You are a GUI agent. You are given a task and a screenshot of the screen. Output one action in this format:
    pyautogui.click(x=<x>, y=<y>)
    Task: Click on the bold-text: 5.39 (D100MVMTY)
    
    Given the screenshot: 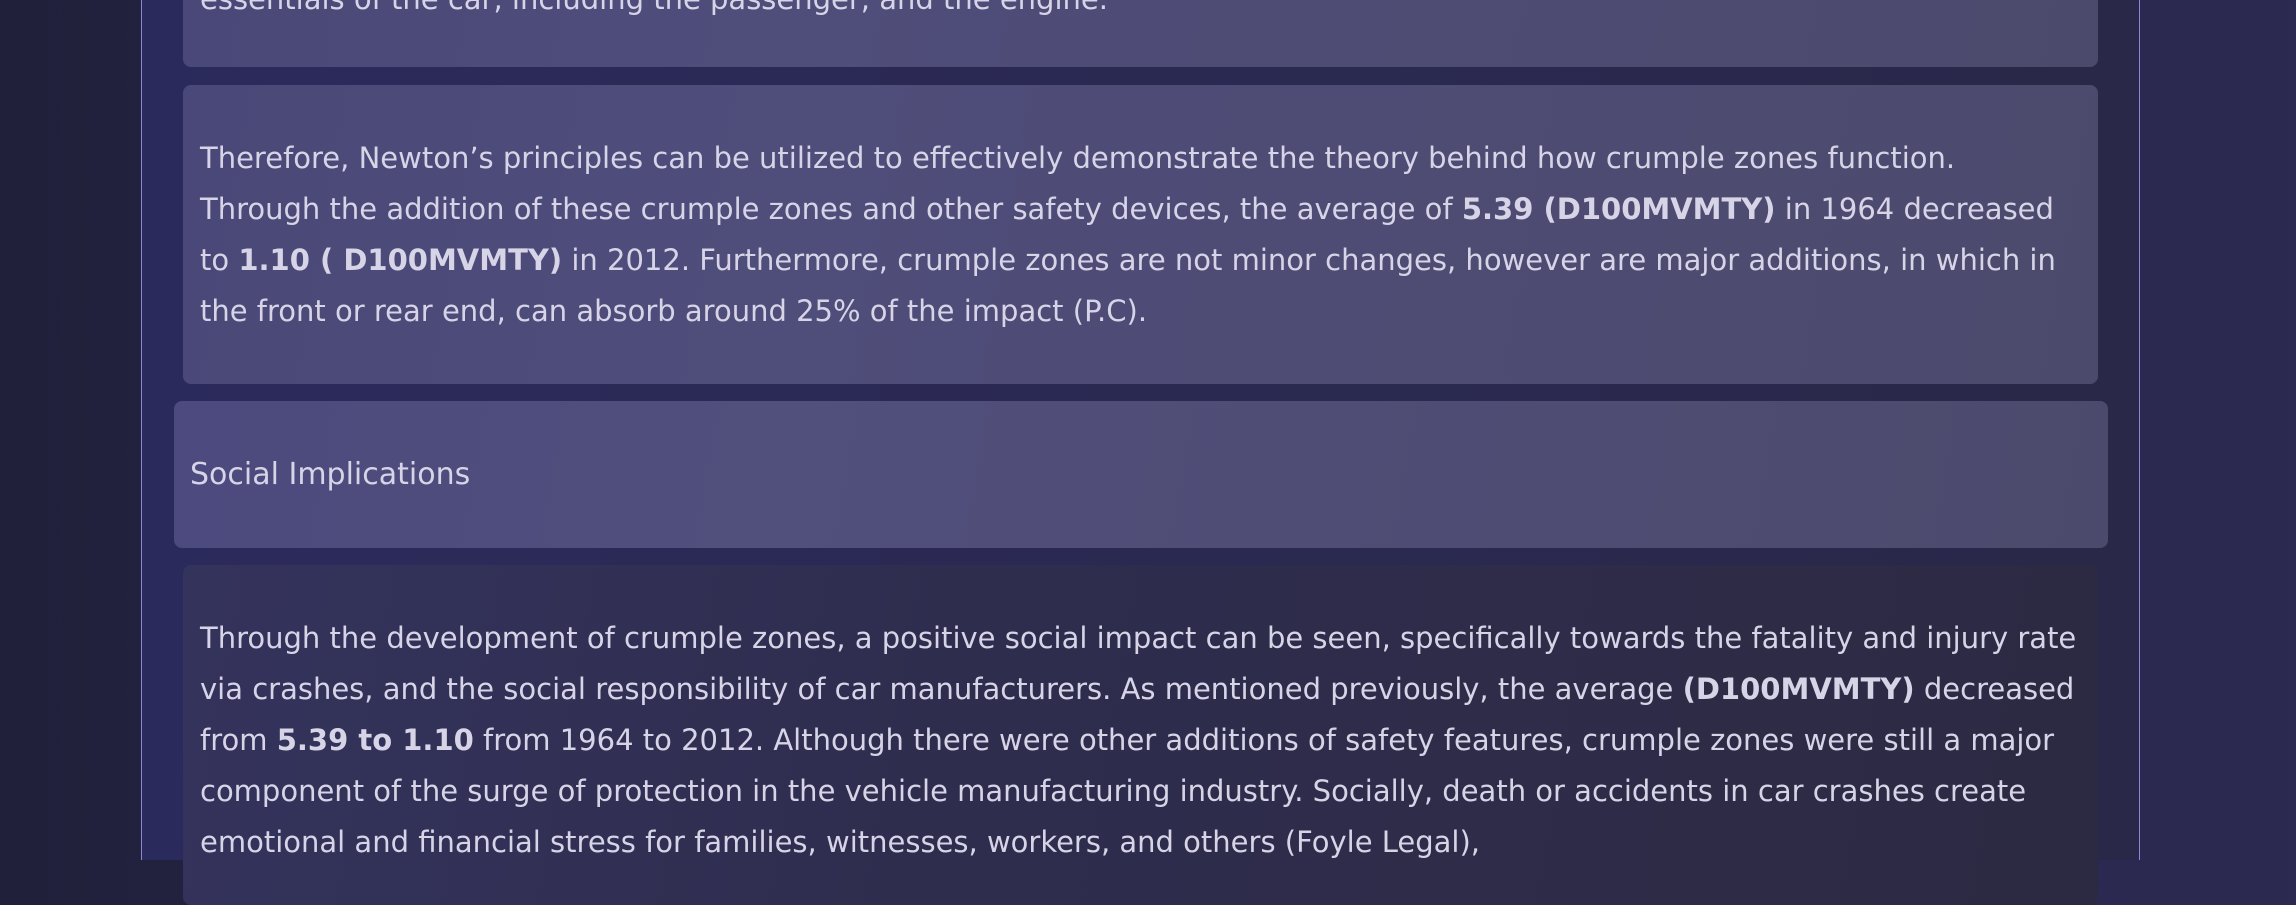 What is the action you would take?
    pyautogui.click(x=1618, y=209)
    